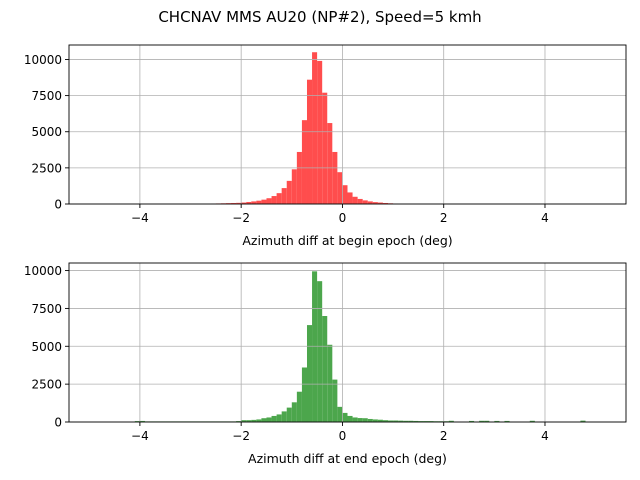 The image size is (640, 480). Describe the element at coordinates (444, 218) in the screenshot. I see `x-tick-label: 2` at that location.